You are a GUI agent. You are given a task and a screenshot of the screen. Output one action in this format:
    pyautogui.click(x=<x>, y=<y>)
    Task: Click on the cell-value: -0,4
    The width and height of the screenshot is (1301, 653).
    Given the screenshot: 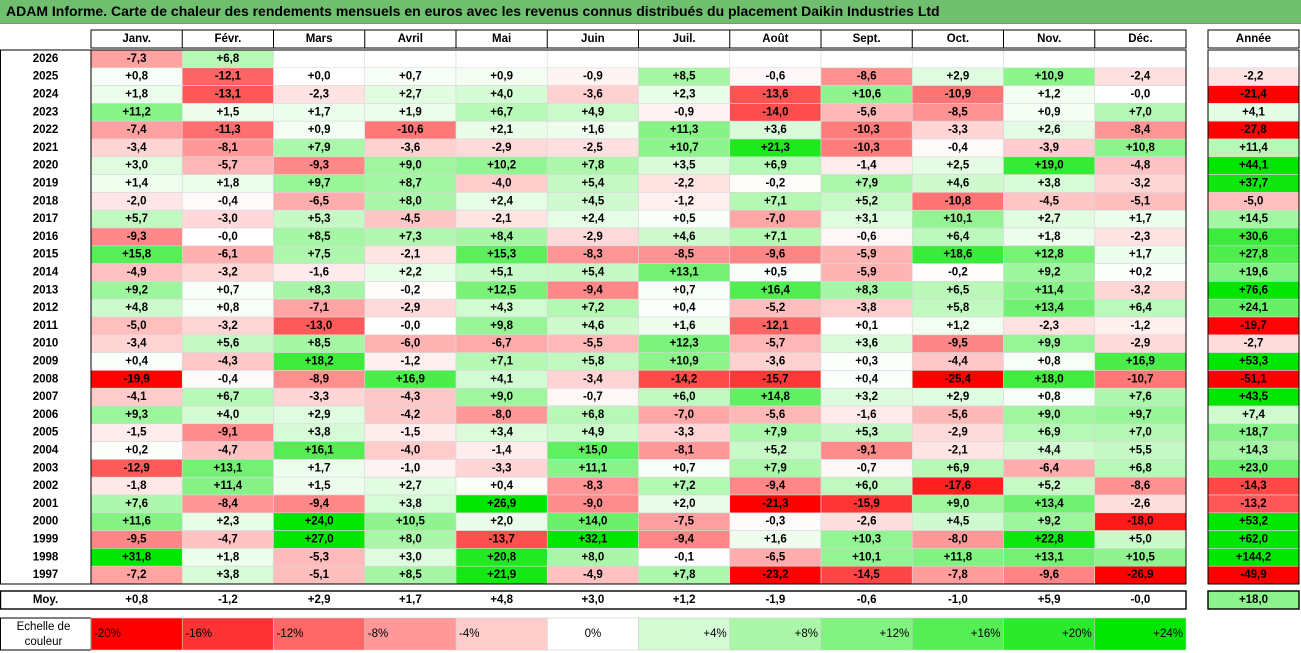 What is the action you would take?
    pyautogui.click(x=958, y=148)
    